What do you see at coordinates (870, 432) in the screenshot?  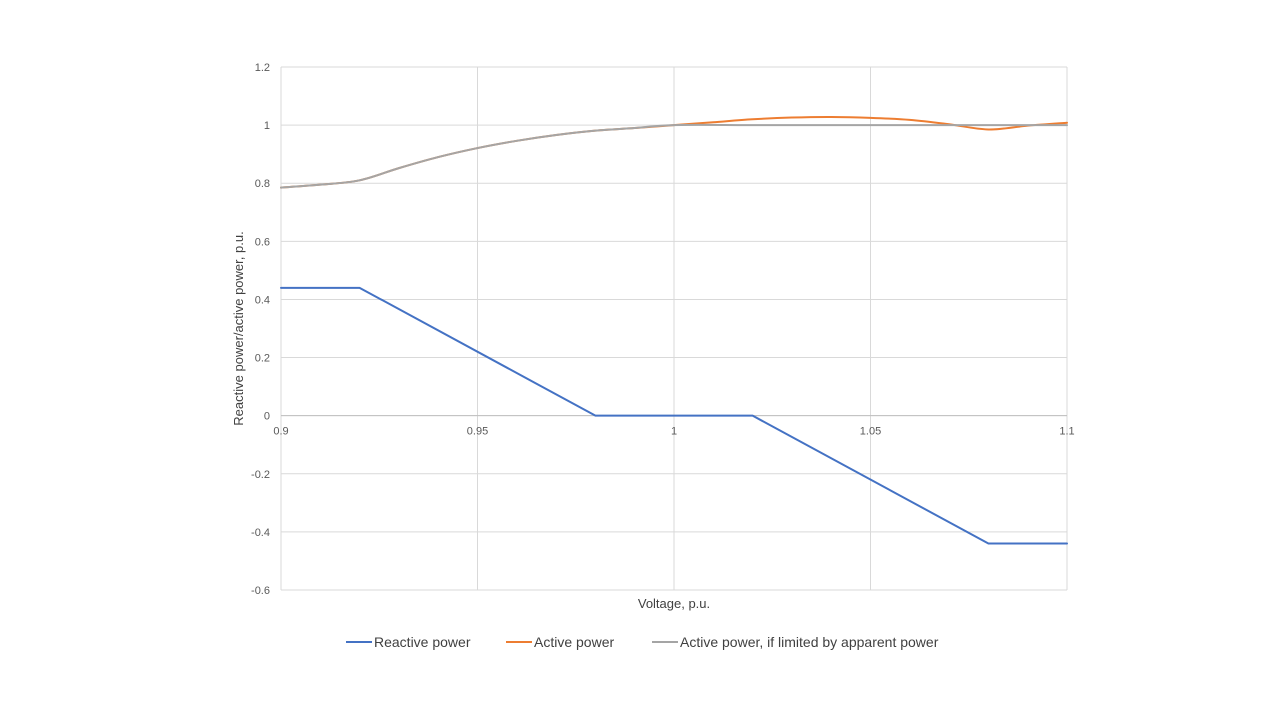 I see `x-tick-label: 1.05` at bounding box center [870, 432].